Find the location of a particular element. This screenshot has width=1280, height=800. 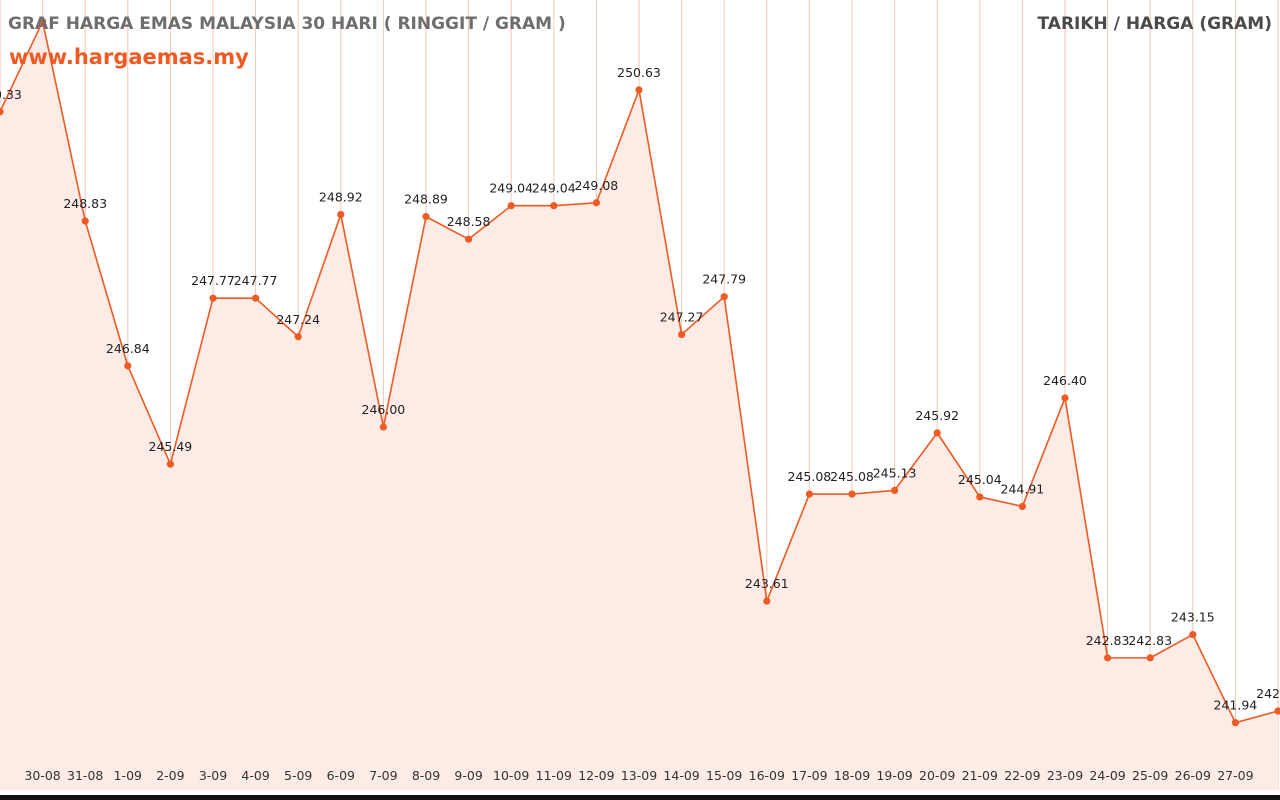

x-tick-label: 26-09 is located at coordinates (1193, 775).